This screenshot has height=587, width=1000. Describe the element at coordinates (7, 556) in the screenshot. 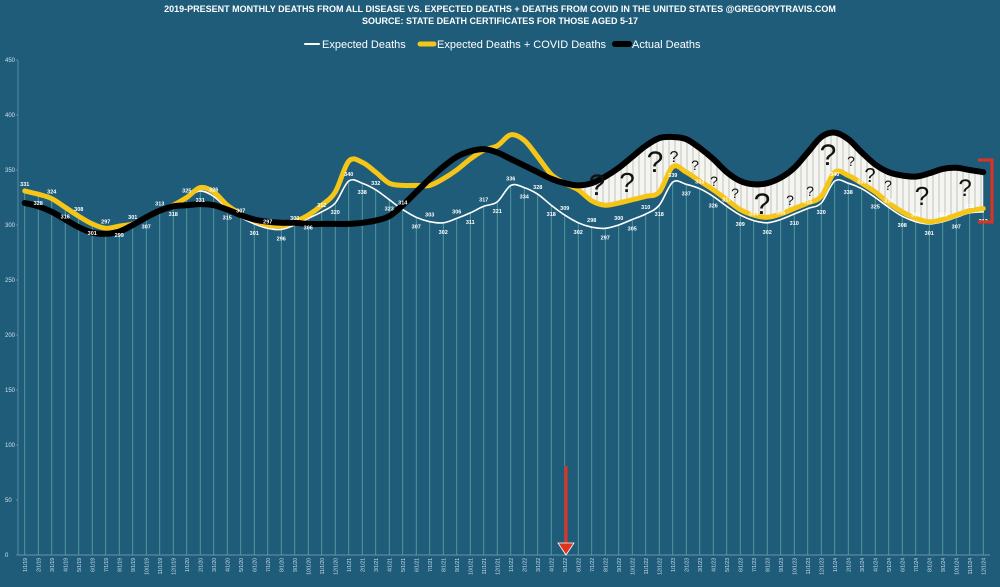

I see `y-tick-label: 0` at that location.